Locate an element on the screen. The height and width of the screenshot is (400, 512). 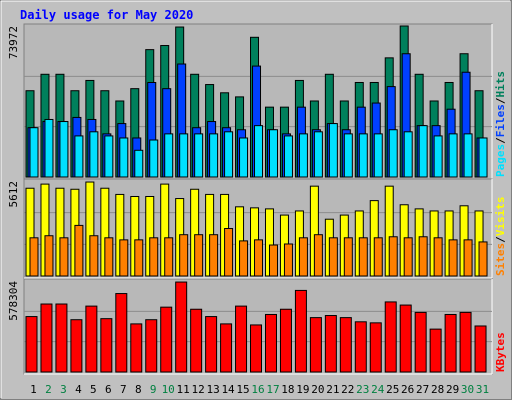
x-tick-label: 2 is located at coordinates (48, 389).